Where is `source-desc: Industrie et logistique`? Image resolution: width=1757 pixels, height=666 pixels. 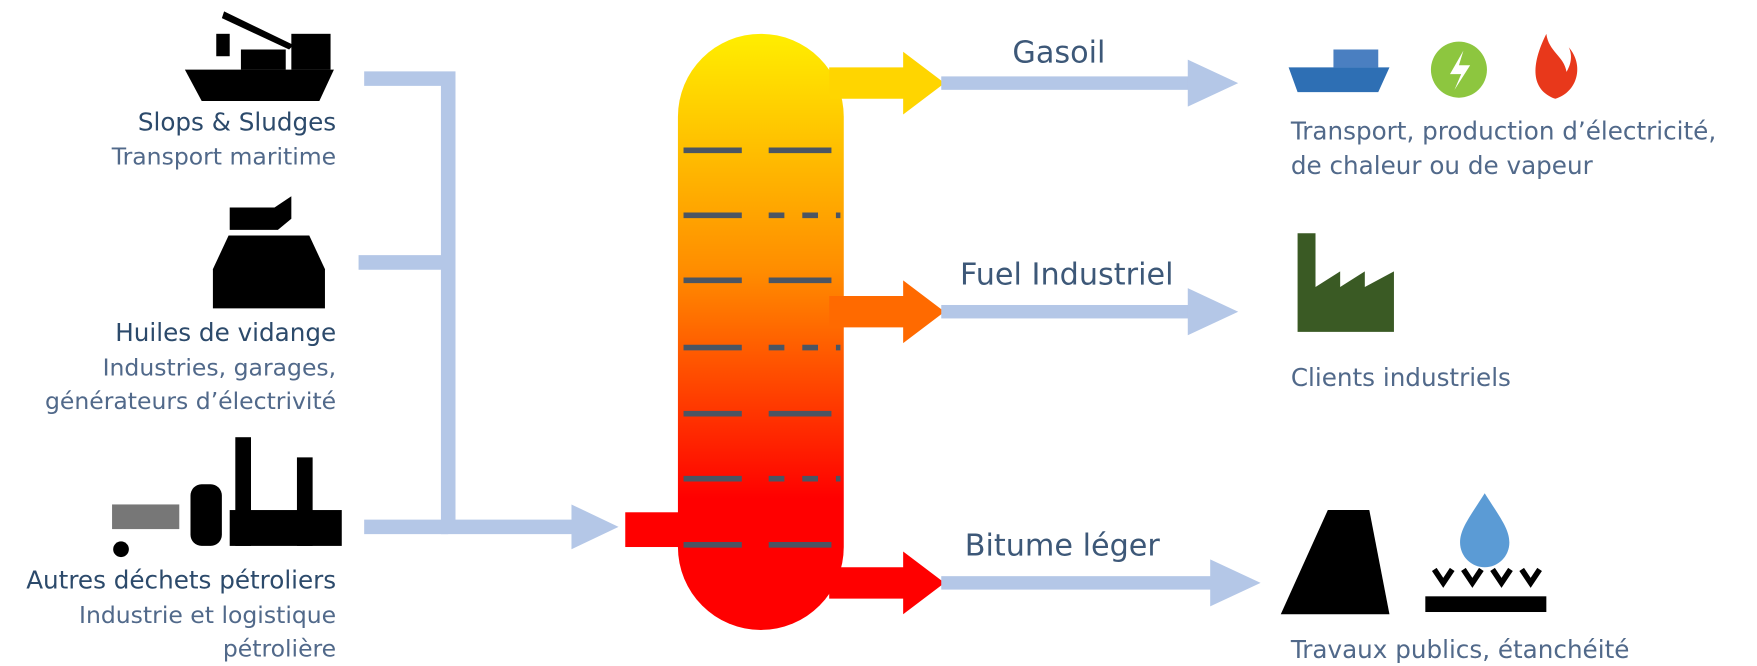 source-desc: Industrie et logistique is located at coordinates (207, 615).